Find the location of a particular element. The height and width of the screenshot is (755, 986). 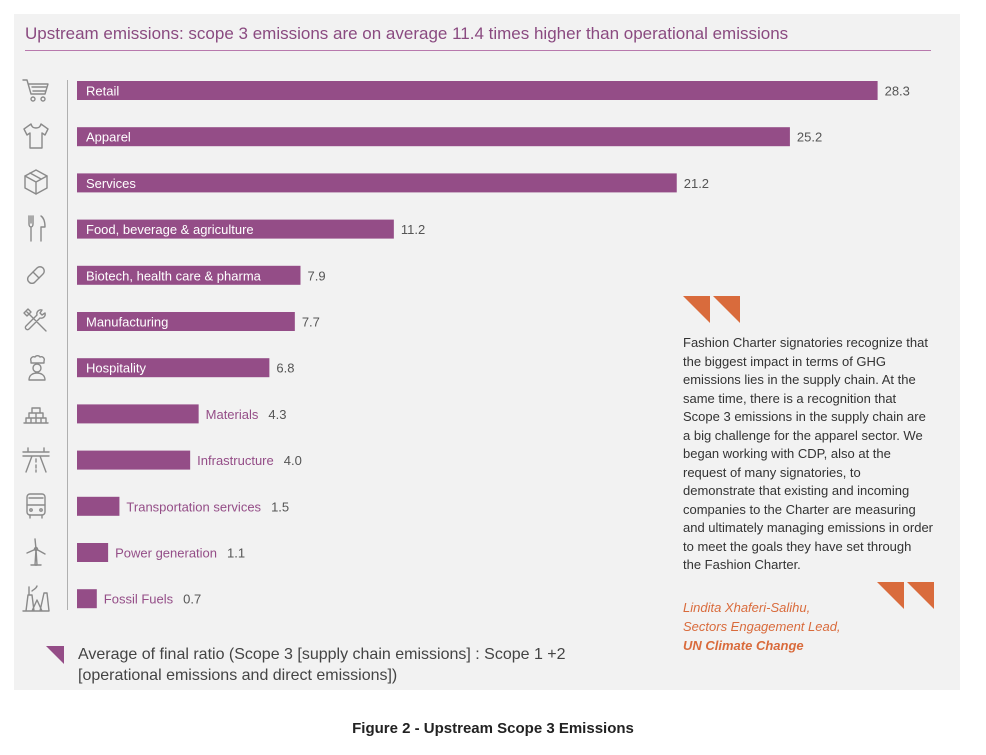

quote-role: Sectors Engagement Lead, is located at coordinates (762, 626).